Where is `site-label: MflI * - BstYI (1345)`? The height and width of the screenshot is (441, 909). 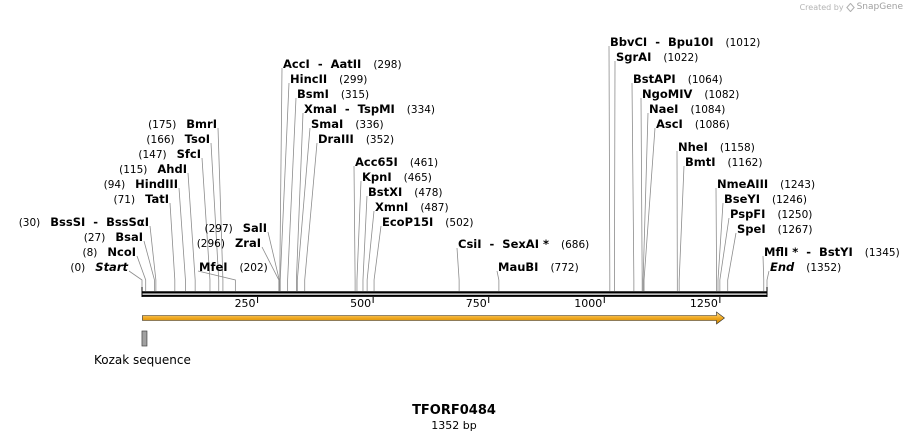 site-label: MflI * - BstYI (1345) is located at coordinates (832, 252).